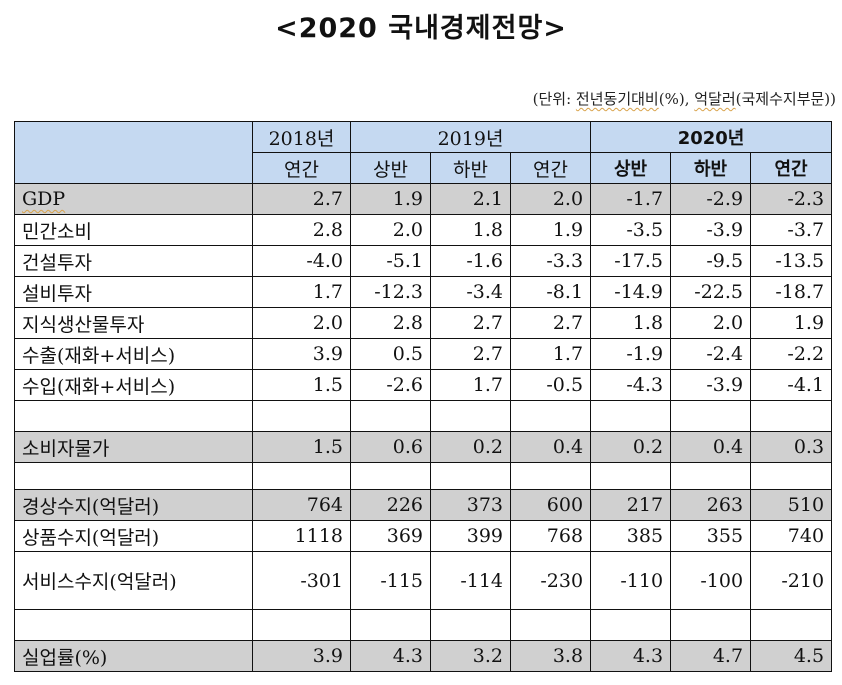  Describe the element at coordinates (711, 447) in the screenshot. I see `cell: 0.4` at that location.